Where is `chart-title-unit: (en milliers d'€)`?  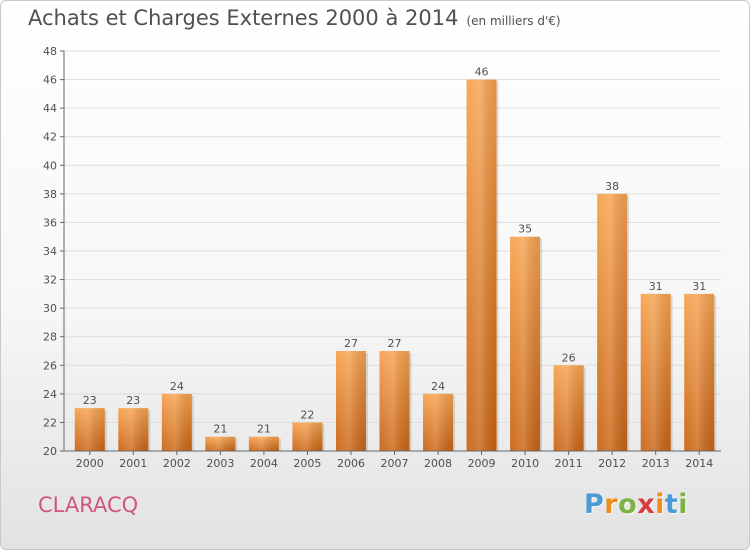
chart-title-unit: (en milliers d'€) is located at coordinates (513, 21).